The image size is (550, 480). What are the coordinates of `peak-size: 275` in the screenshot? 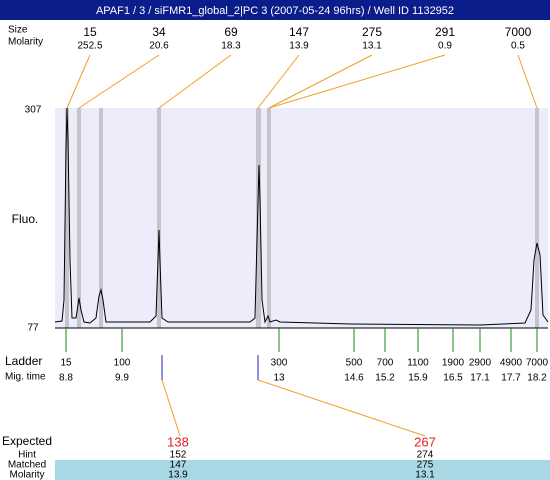 It's located at (372, 32).